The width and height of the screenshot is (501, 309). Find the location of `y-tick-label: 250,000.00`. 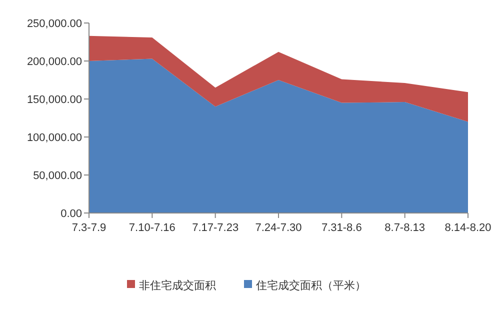

y-tick-label: 250,000.00 is located at coordinates (54, 24).